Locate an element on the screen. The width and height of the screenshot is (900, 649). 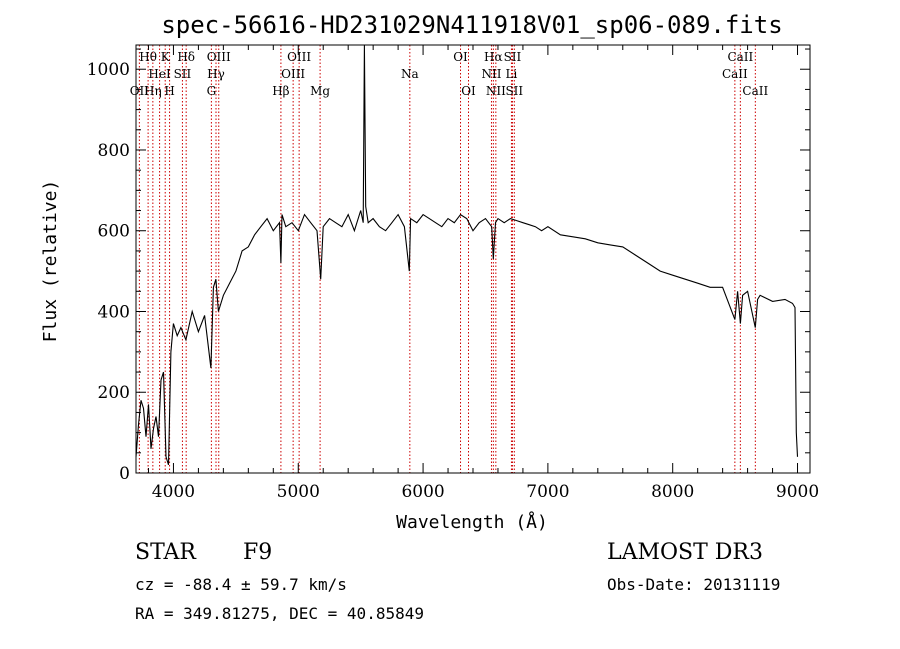
y-tick-label-0: 0 is located at coordinates (124, 474).